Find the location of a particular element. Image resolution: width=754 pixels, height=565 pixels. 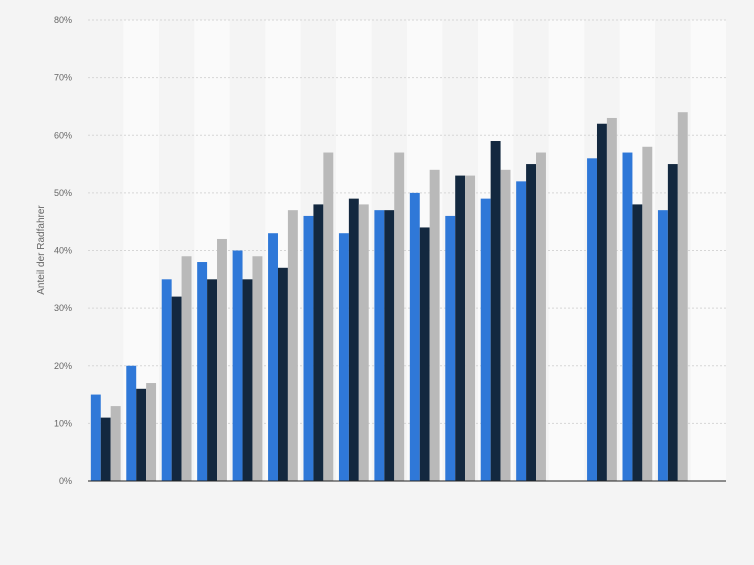

y-axis-ticks: 0% 10% 20% 30% 40% 50% 60% 70% 80% is located at coordinates (63, 250).